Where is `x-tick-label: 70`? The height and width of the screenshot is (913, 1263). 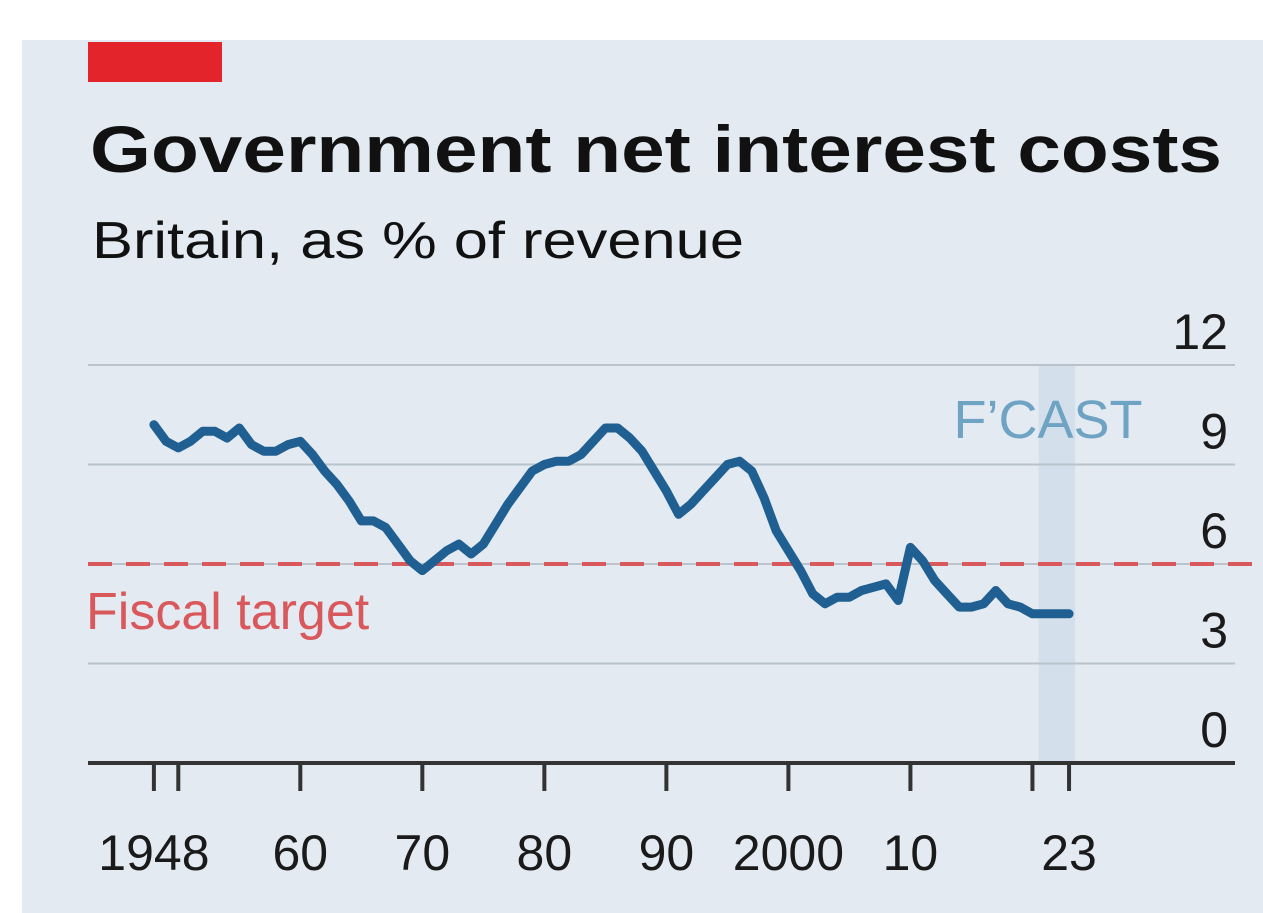 x-tick-label: 70 is located at coordinates (423, 853).